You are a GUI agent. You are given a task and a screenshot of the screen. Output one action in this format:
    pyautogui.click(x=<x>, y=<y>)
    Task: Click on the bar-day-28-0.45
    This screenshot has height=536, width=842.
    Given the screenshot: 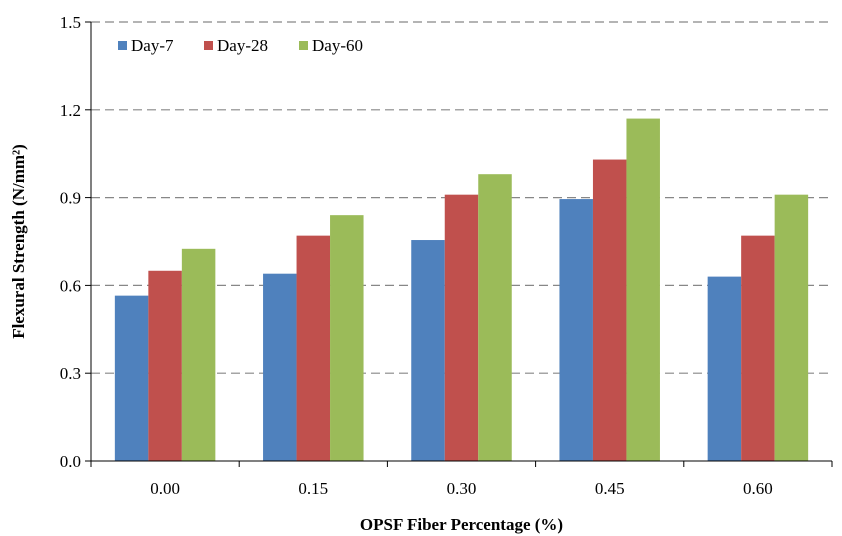 What is the action you would take?
    pyautogui.click(x=609, y=310)
    